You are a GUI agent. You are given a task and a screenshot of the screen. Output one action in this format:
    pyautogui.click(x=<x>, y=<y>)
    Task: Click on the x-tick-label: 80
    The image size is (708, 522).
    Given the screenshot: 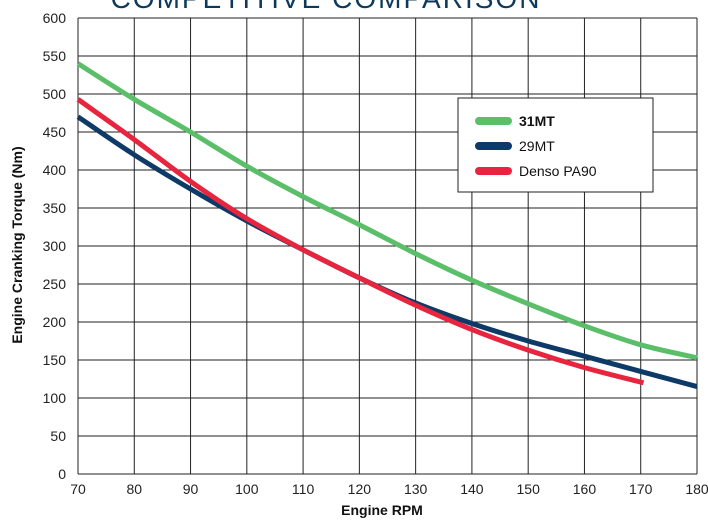 What is the action you would take?
    pyautogui.click(x=134, y=489)
    